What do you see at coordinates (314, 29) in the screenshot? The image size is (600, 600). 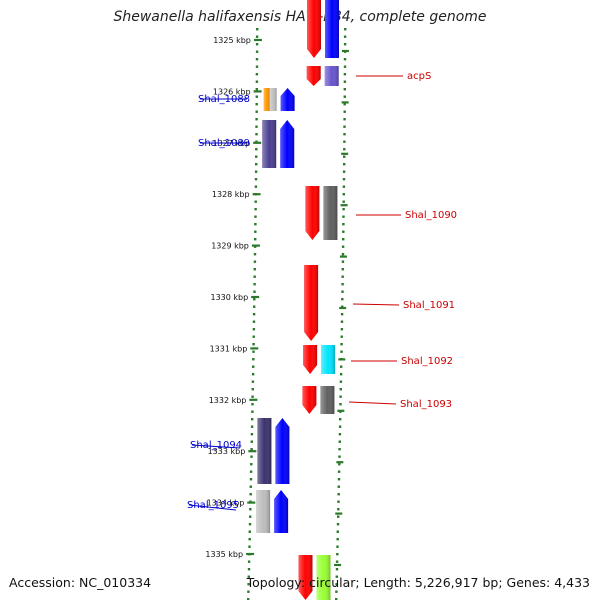 I see `gene-unlabeled-9-arrow-shade` at bounding box center [314, 29].